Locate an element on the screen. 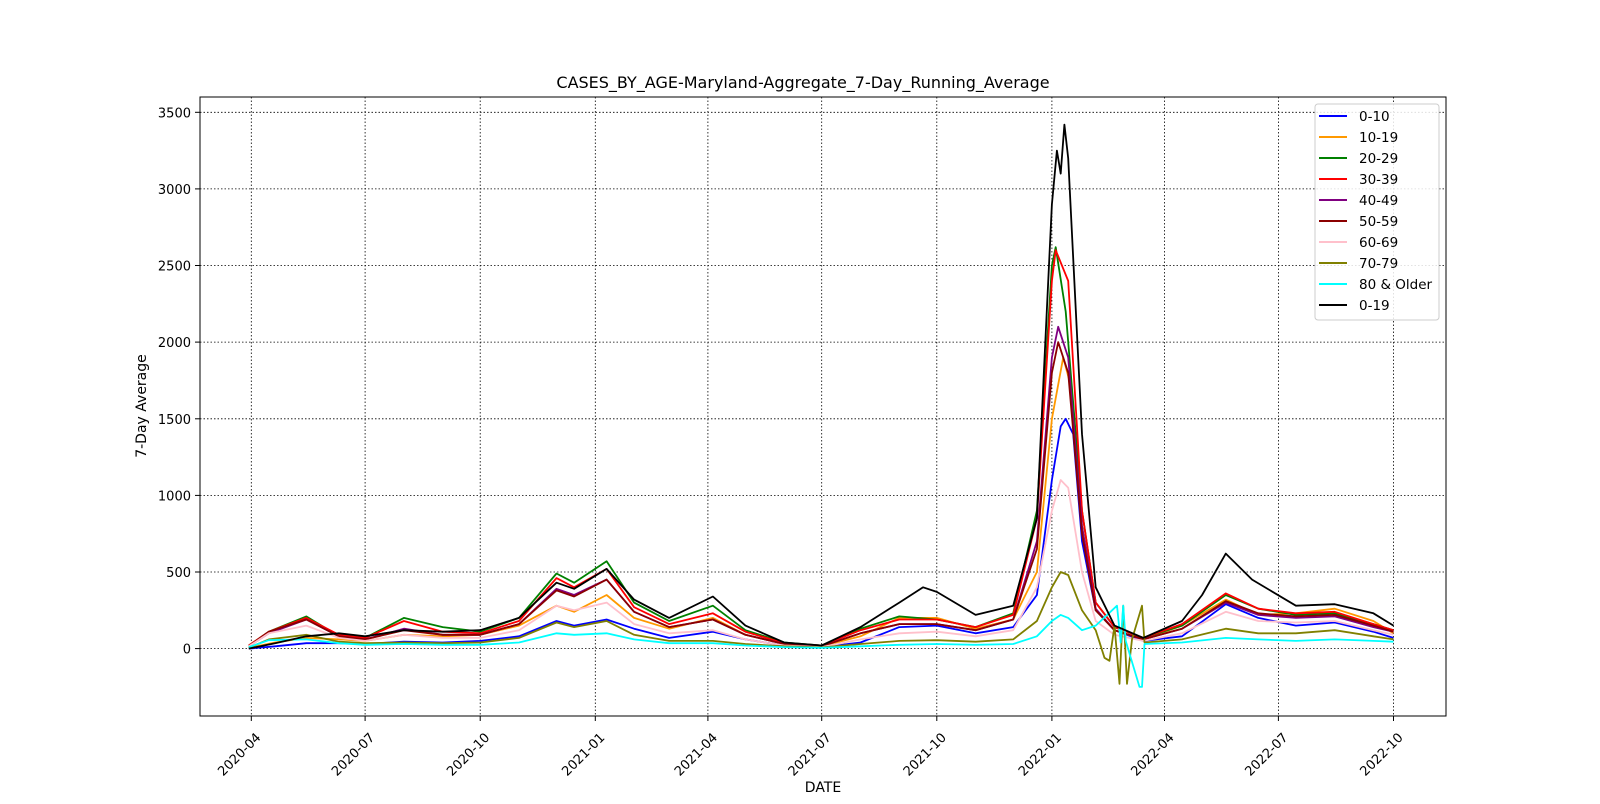  y-axis: 0 500 1000 1500 2000 2500 3000 3500 is located at coordinates (179, 382).